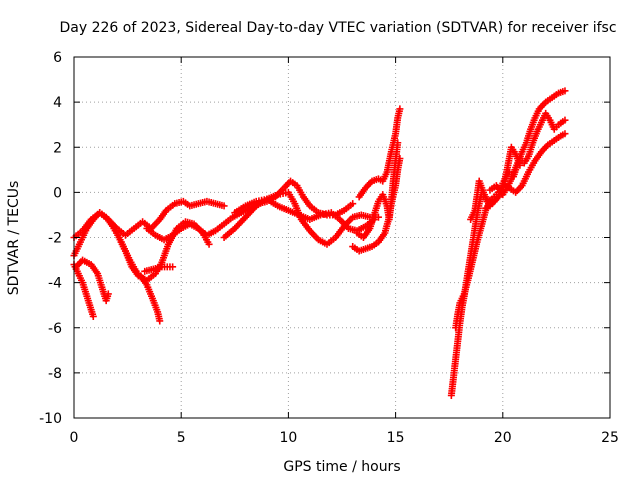  What do you see at coordinates (57, 103) in the screenshot?
I see `y-tick-label: 4` at bounding box center [57, 103].